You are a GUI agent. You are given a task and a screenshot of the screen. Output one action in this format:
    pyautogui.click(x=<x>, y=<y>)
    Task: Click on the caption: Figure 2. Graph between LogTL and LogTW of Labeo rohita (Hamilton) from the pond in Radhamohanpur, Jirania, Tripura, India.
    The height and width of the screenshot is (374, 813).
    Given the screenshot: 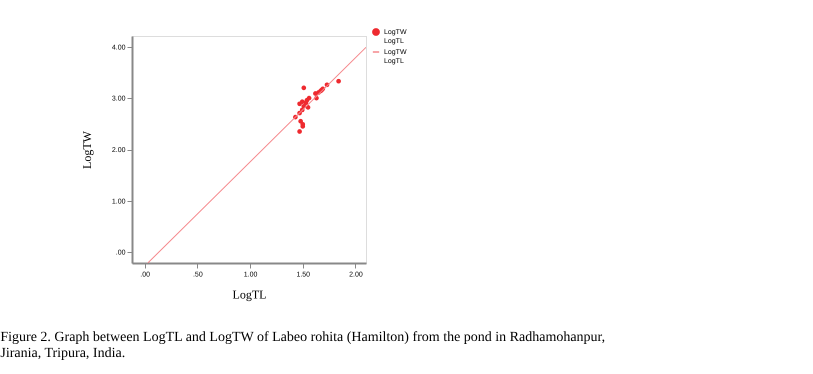 What is the action you would take?
    pyautogui.click(x=303, y=345)
    